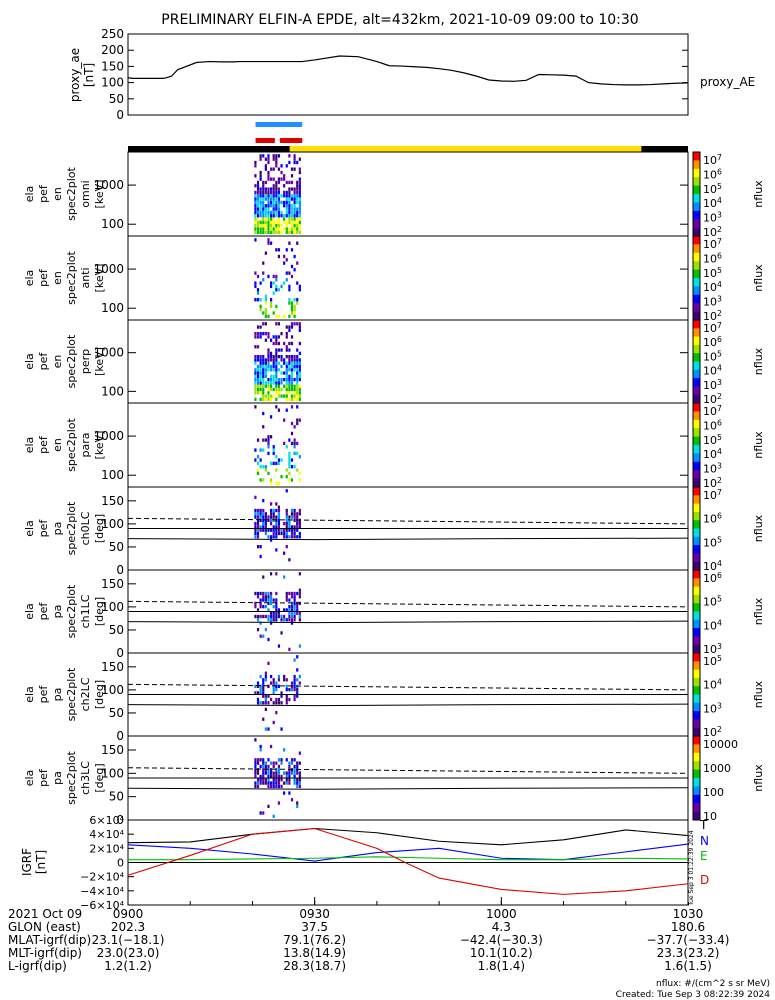  I want to click on spectrogram-ylabel: spec2plot, so click(71, 528).